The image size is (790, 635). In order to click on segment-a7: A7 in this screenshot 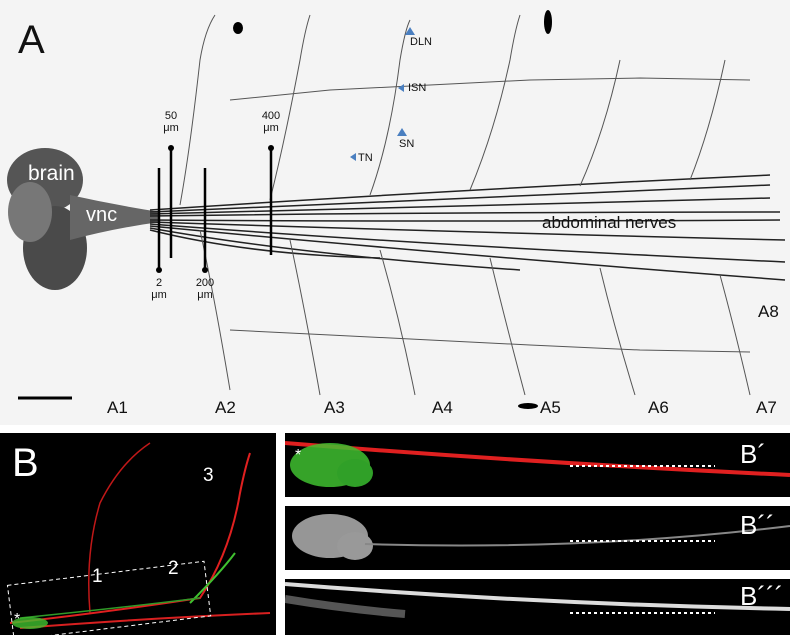, I will do `click(766, 407)`.